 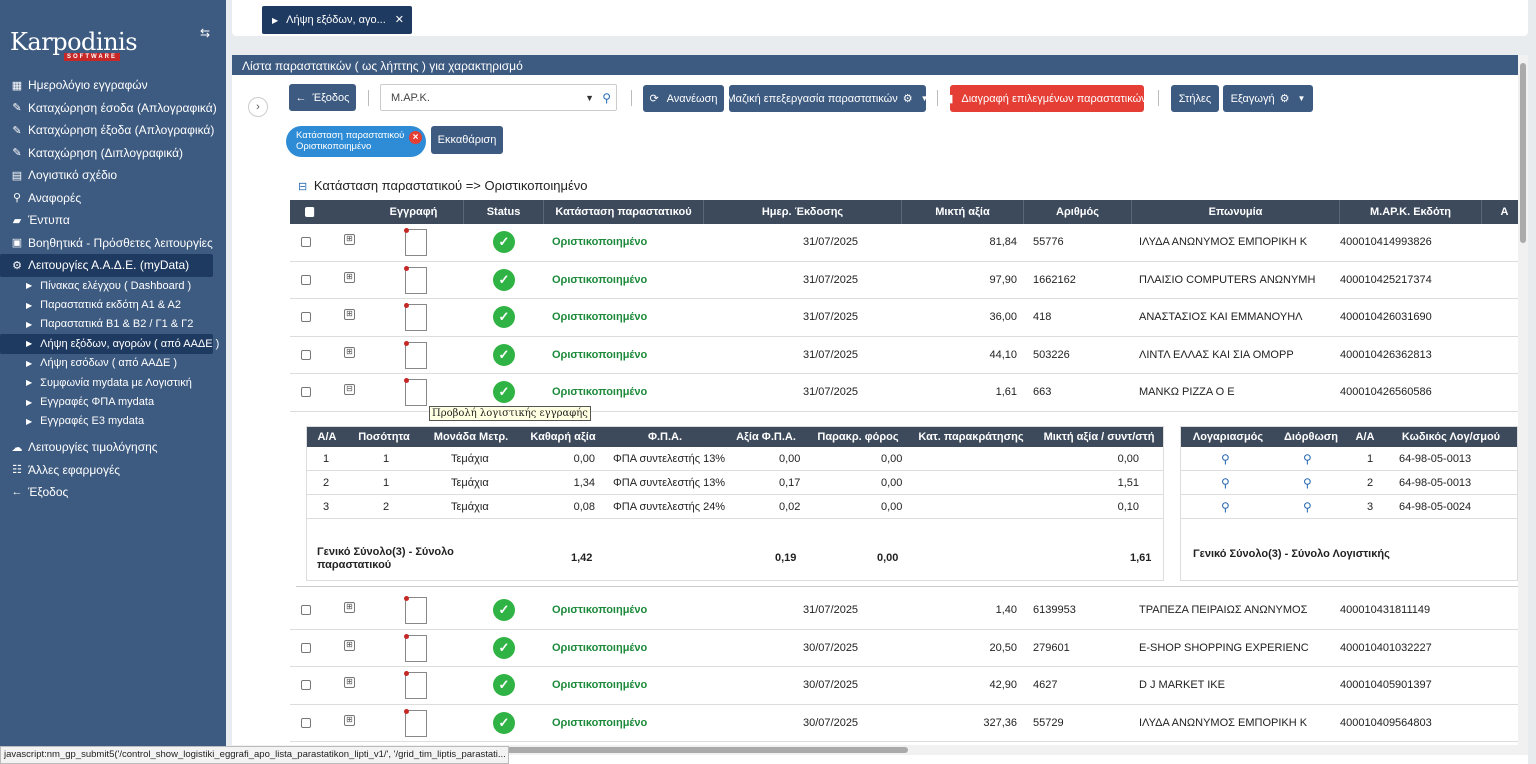 What do you see at coordinates (258, 107) in the screenshot?
I see `expand-chevron-icon: ›` at bounding box center [258, 107].